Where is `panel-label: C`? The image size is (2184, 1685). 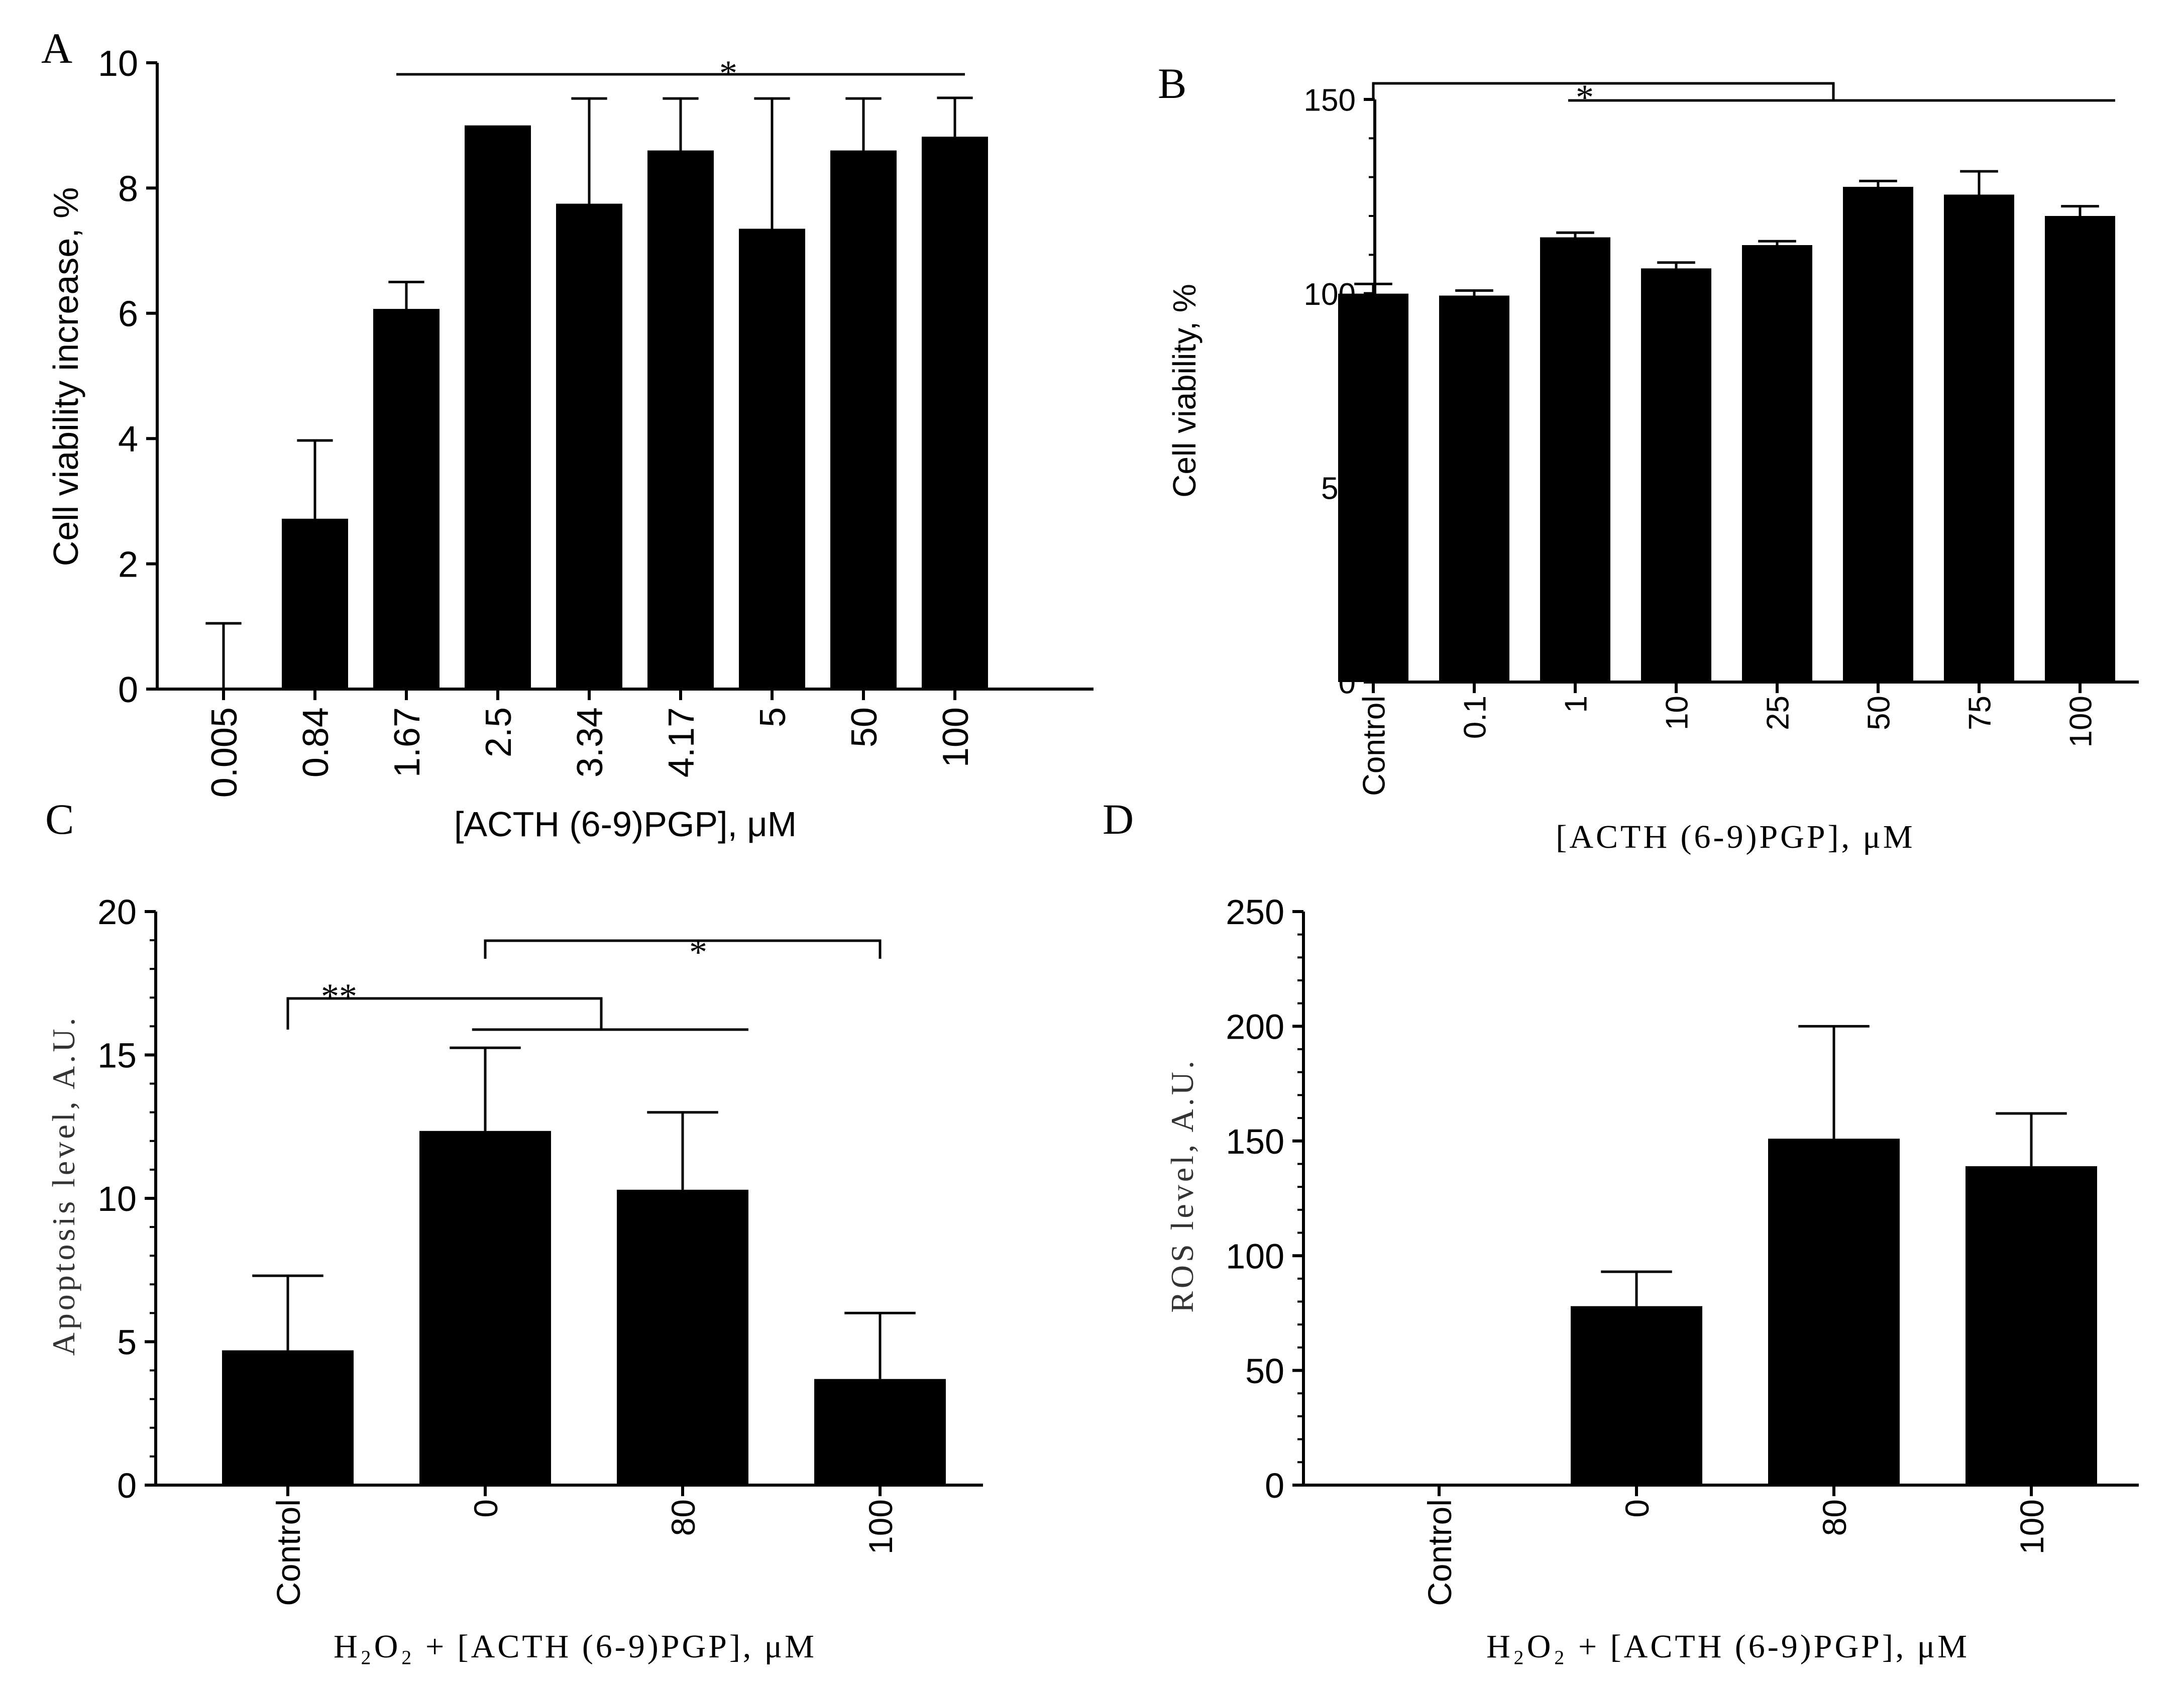
panel-label: C is located at coordinates (59, 819).